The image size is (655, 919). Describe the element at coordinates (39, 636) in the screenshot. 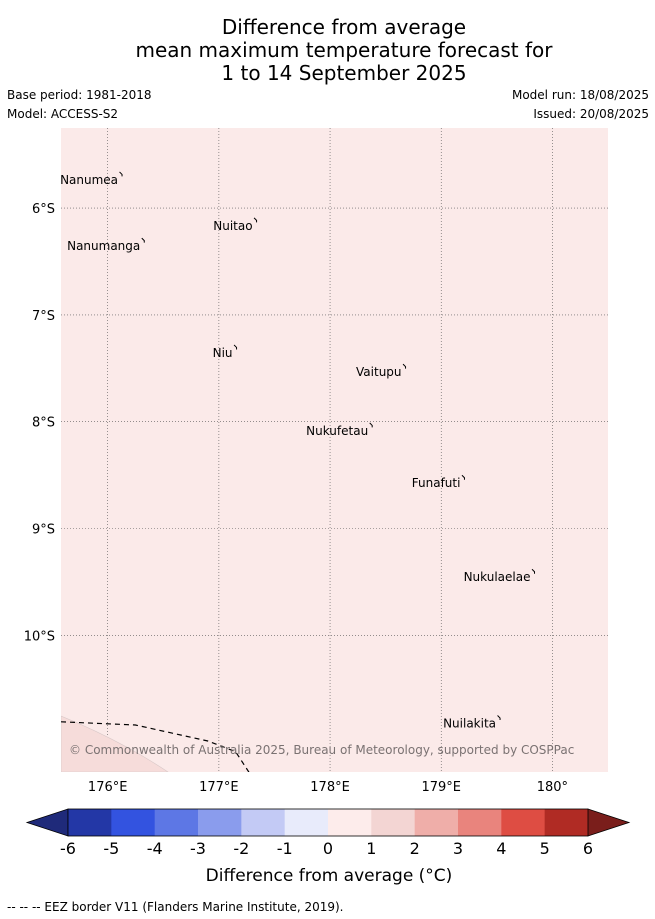

I see `lat-tick-label: 10°S` at that location.